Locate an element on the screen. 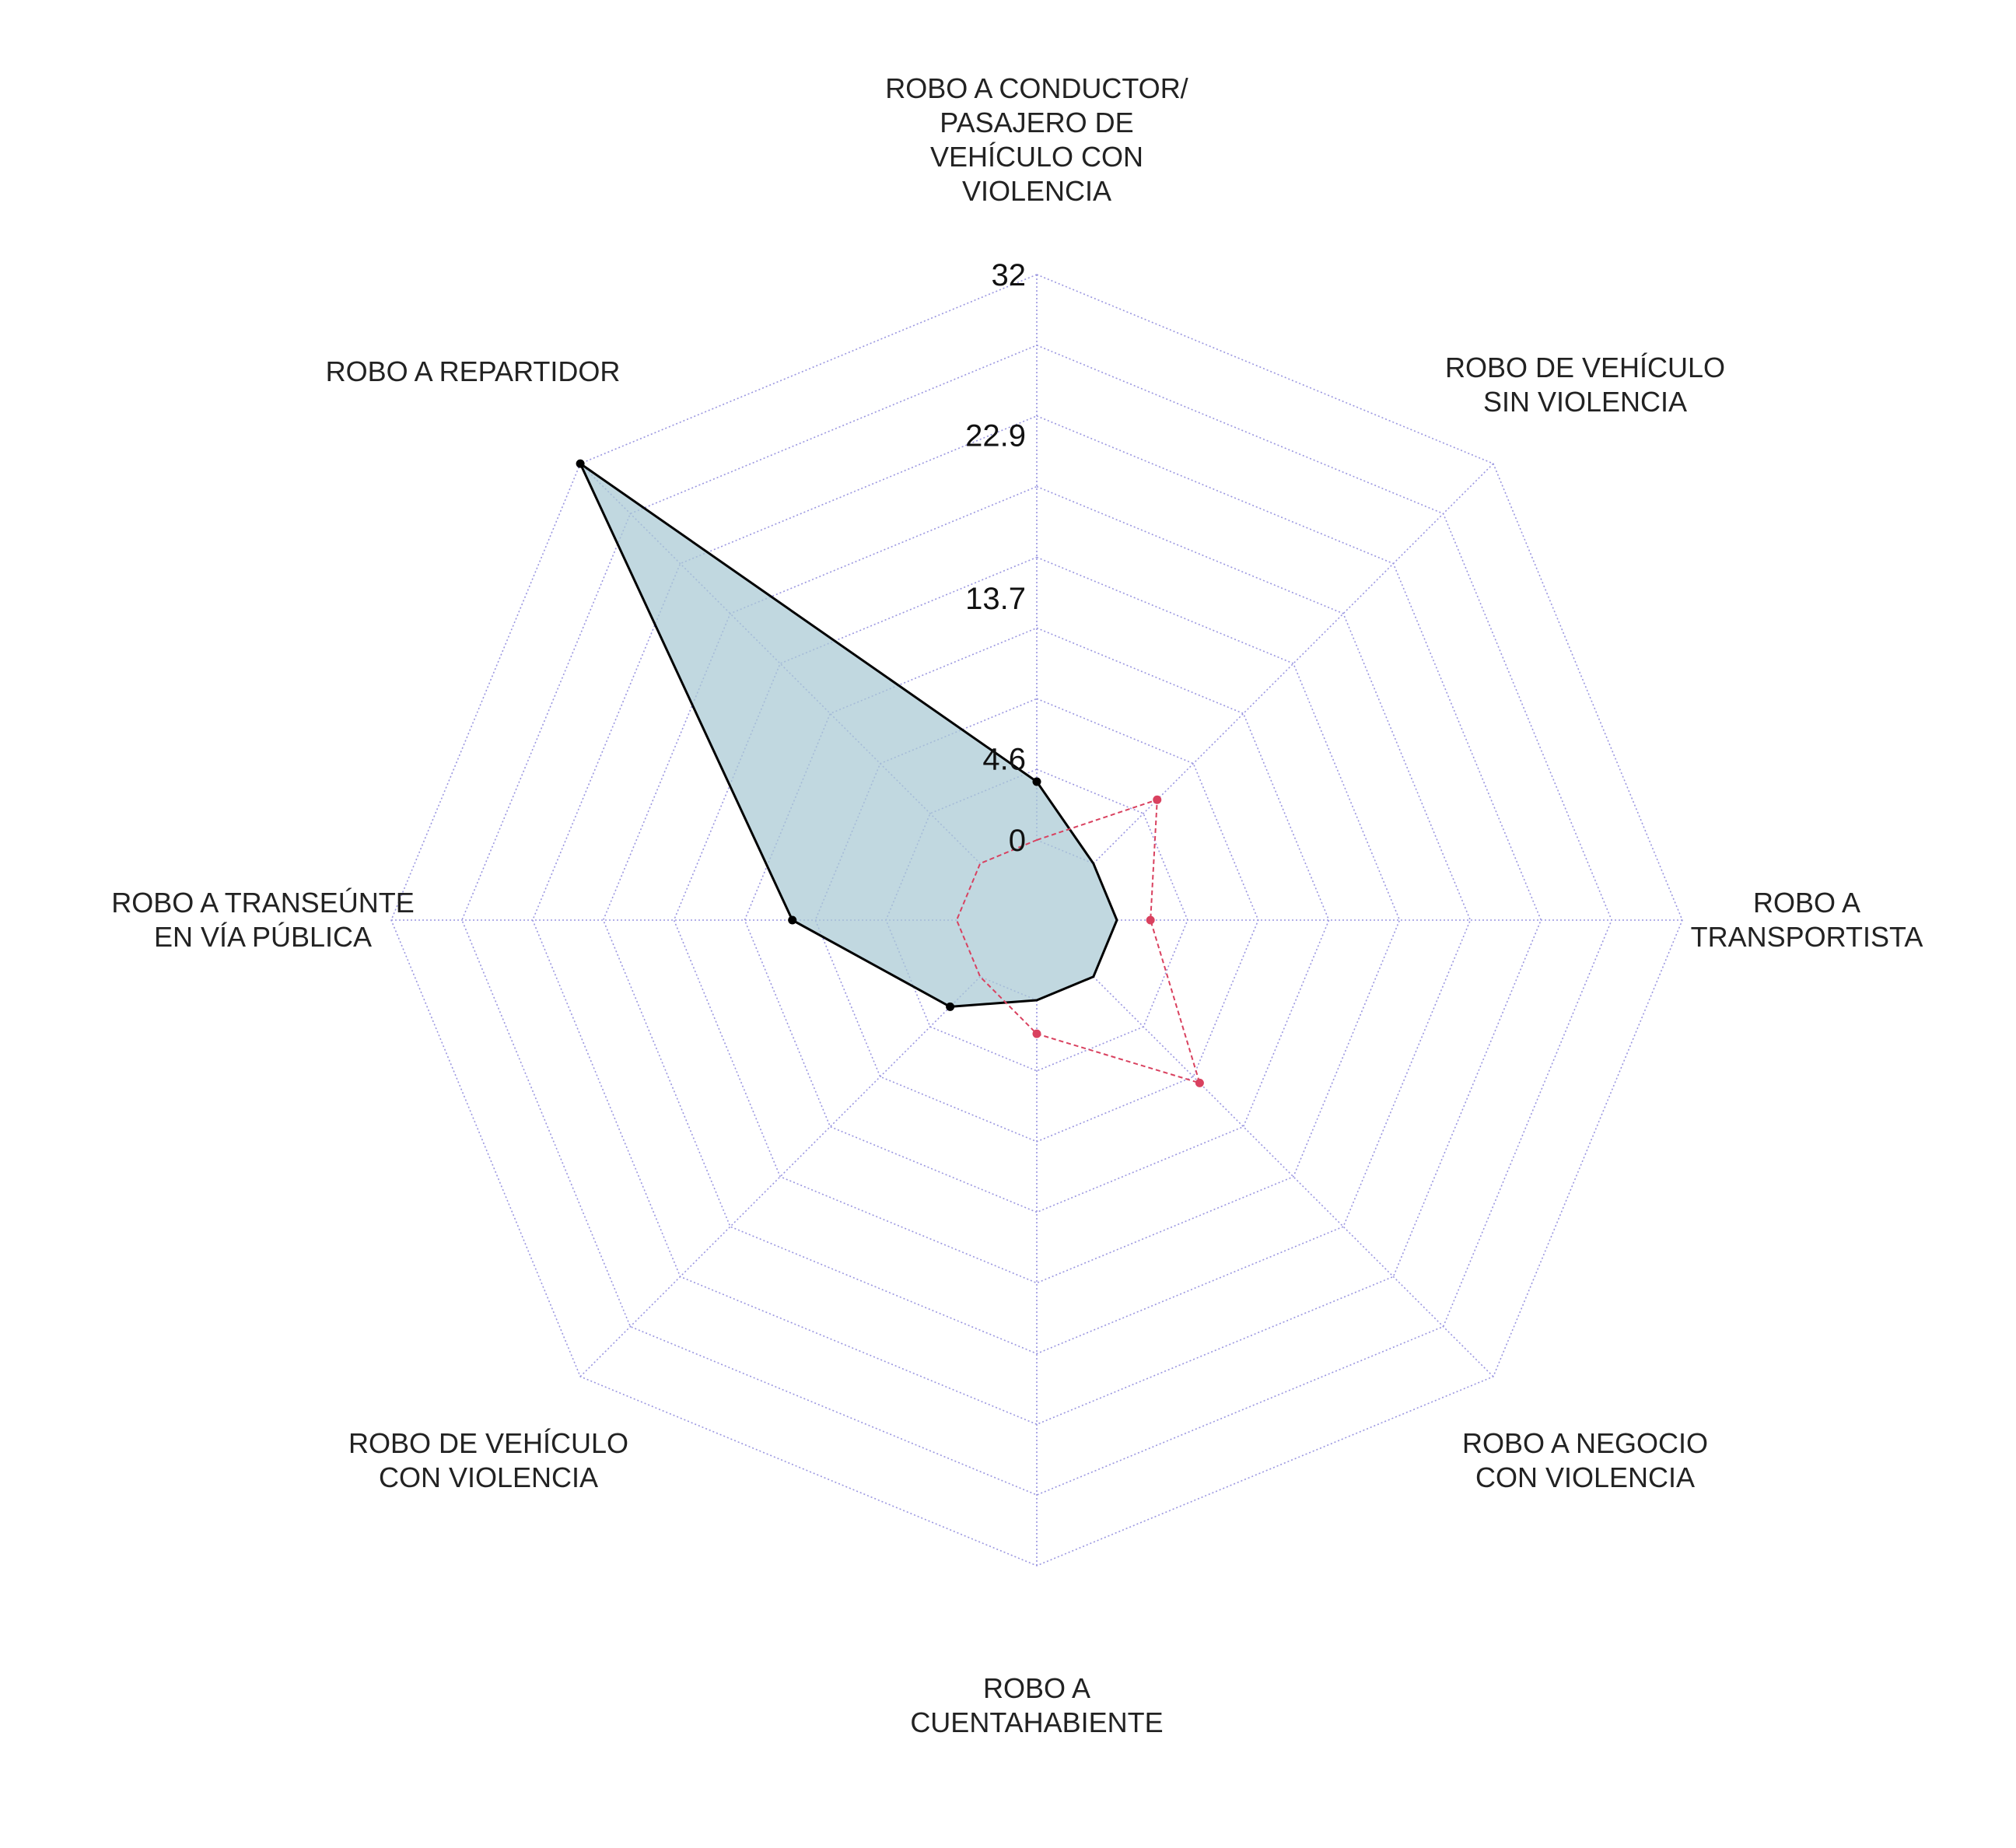 The width and height of the screenshot is (2016, 1848). tick-label: 13.7 is located at coordinates (996, 599).